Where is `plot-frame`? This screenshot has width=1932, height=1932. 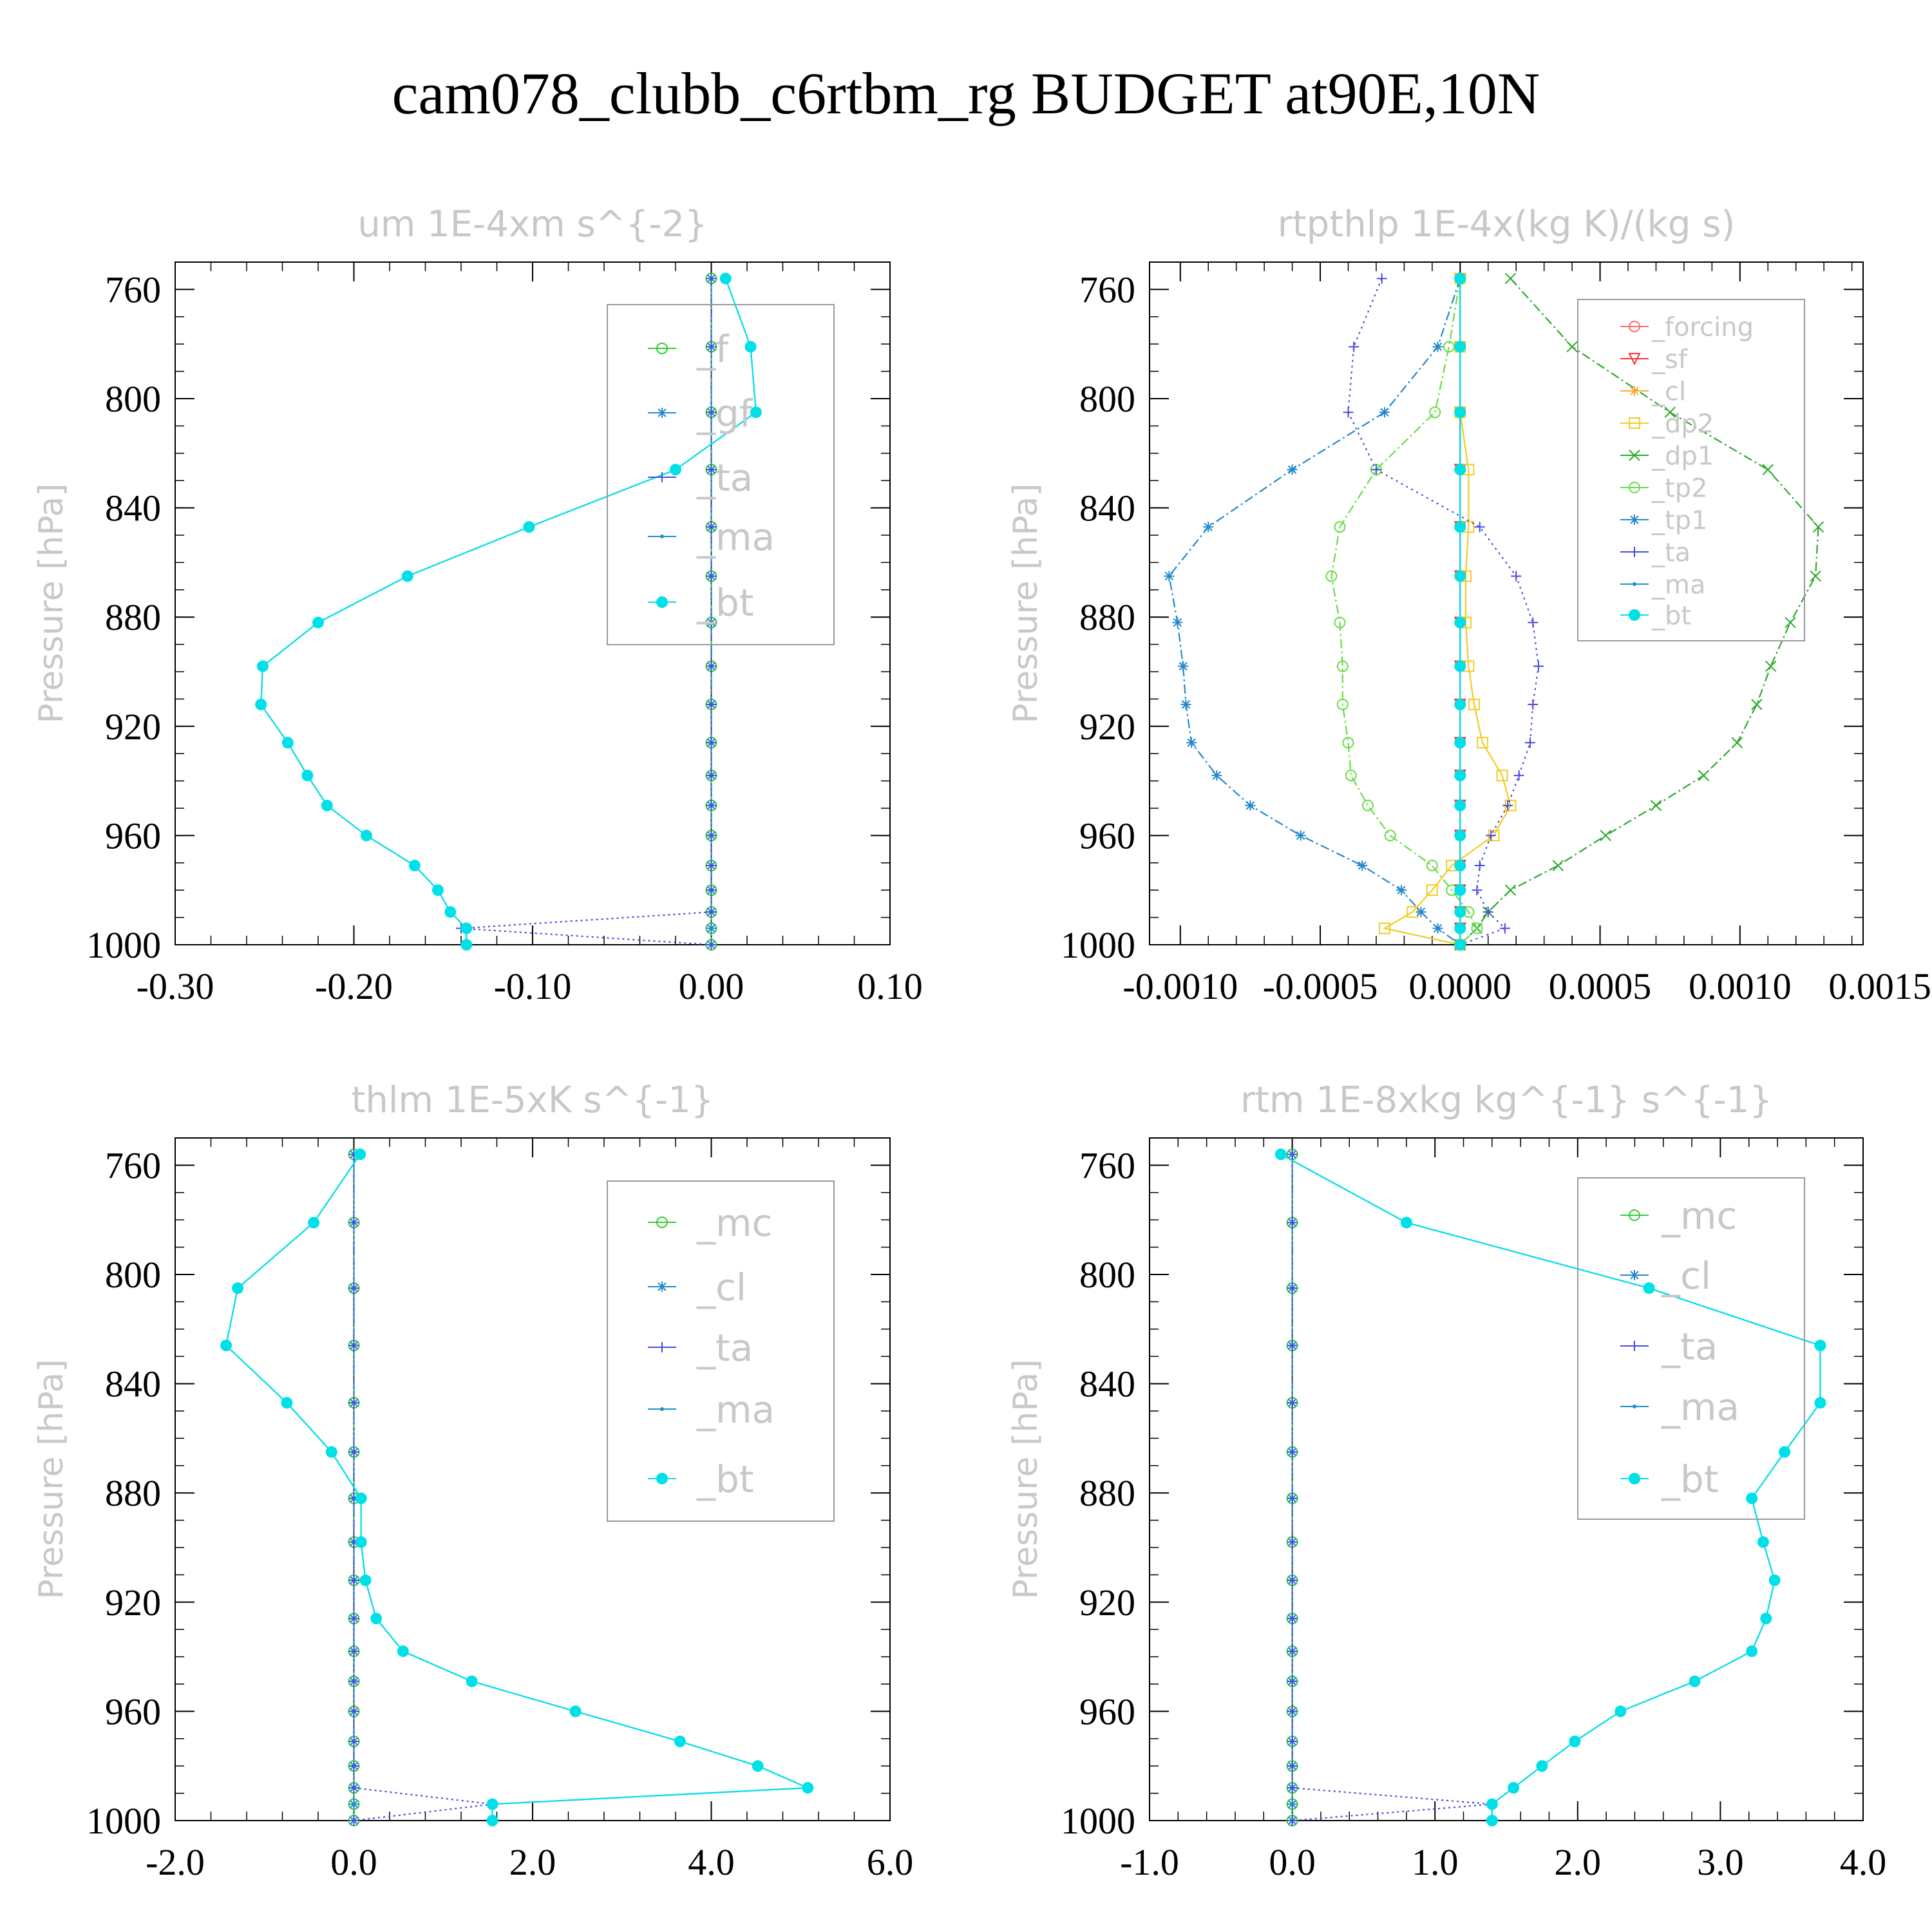 plot-frame is located at coordinates (1506, 603).